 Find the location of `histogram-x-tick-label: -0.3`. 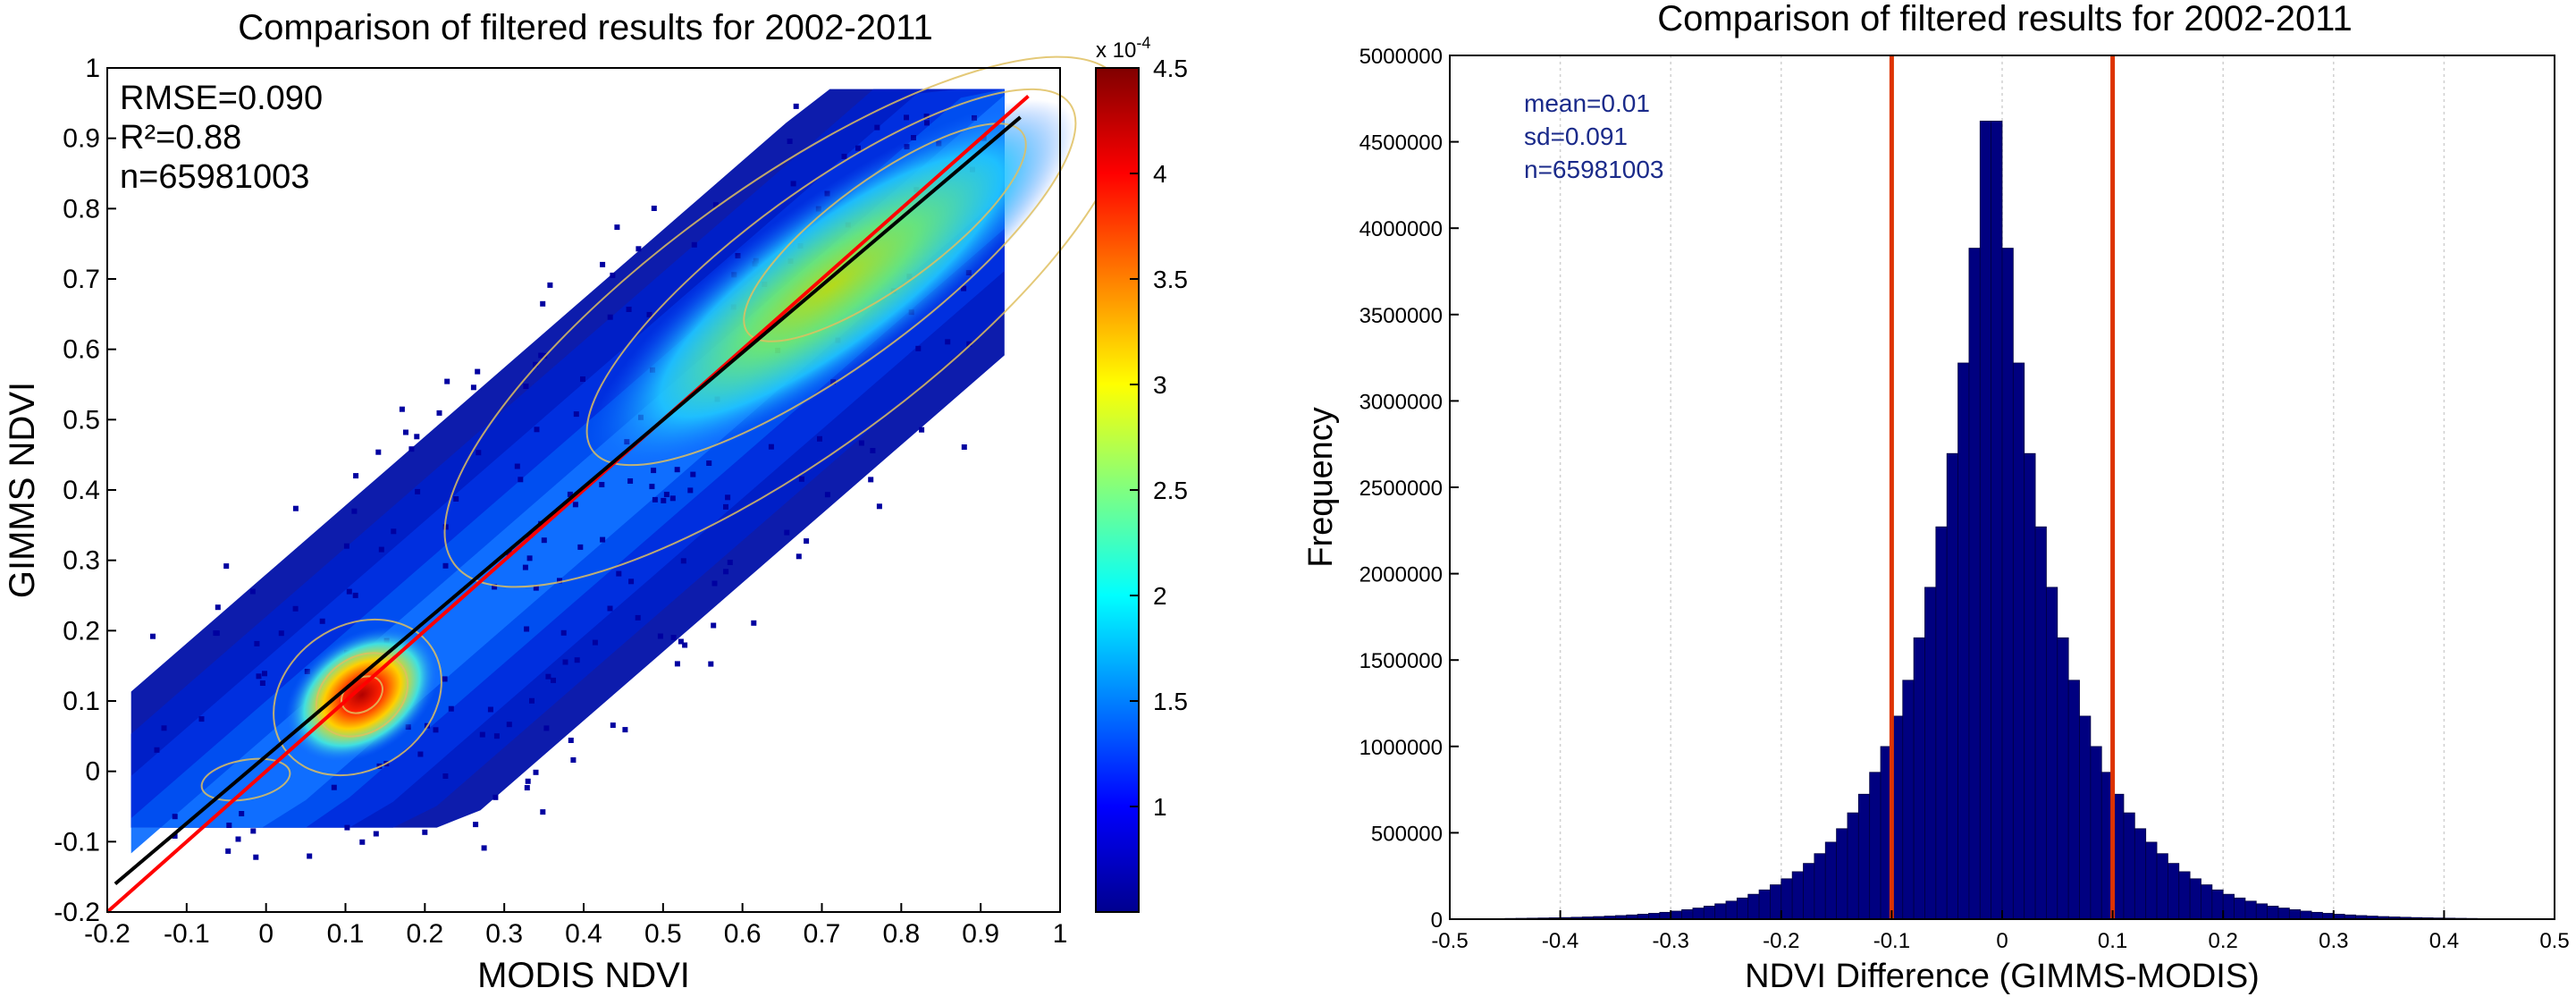

histogram-x-tick-label: -0.3 is located at coordinates (1671, 941).